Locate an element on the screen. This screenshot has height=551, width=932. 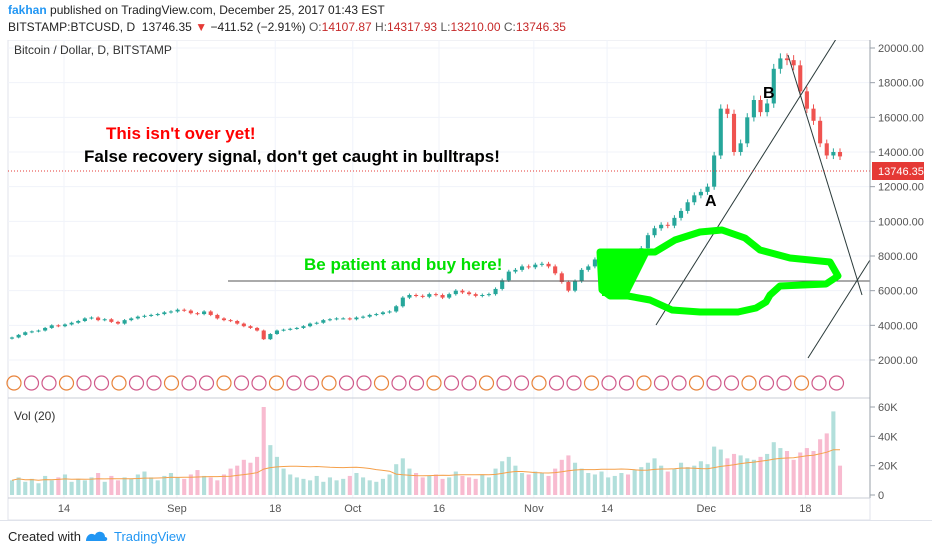
last-price-badge-text: 13746.35 is located at coordinates (901, 172).